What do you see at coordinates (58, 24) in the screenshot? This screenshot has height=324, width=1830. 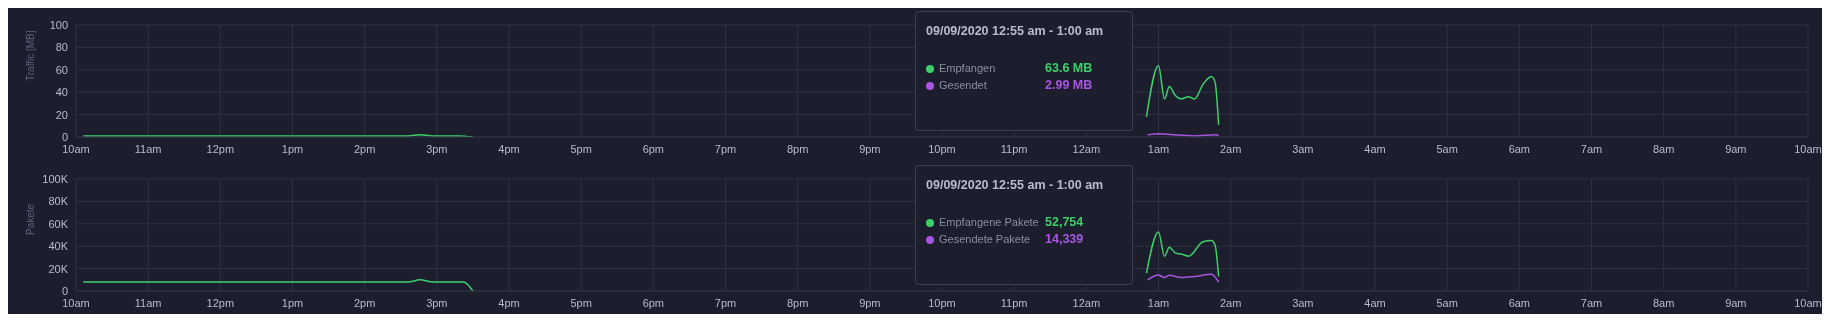 I see `y-tick-label: 100` at bounding box center [58, 24].